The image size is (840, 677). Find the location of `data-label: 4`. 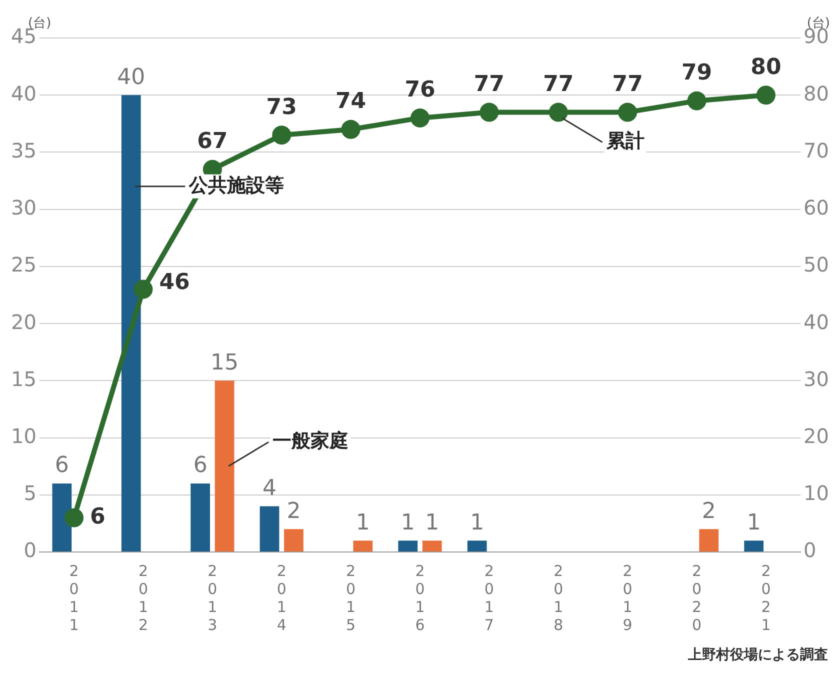

data-label: 4 is located at coordinates (269, 489).